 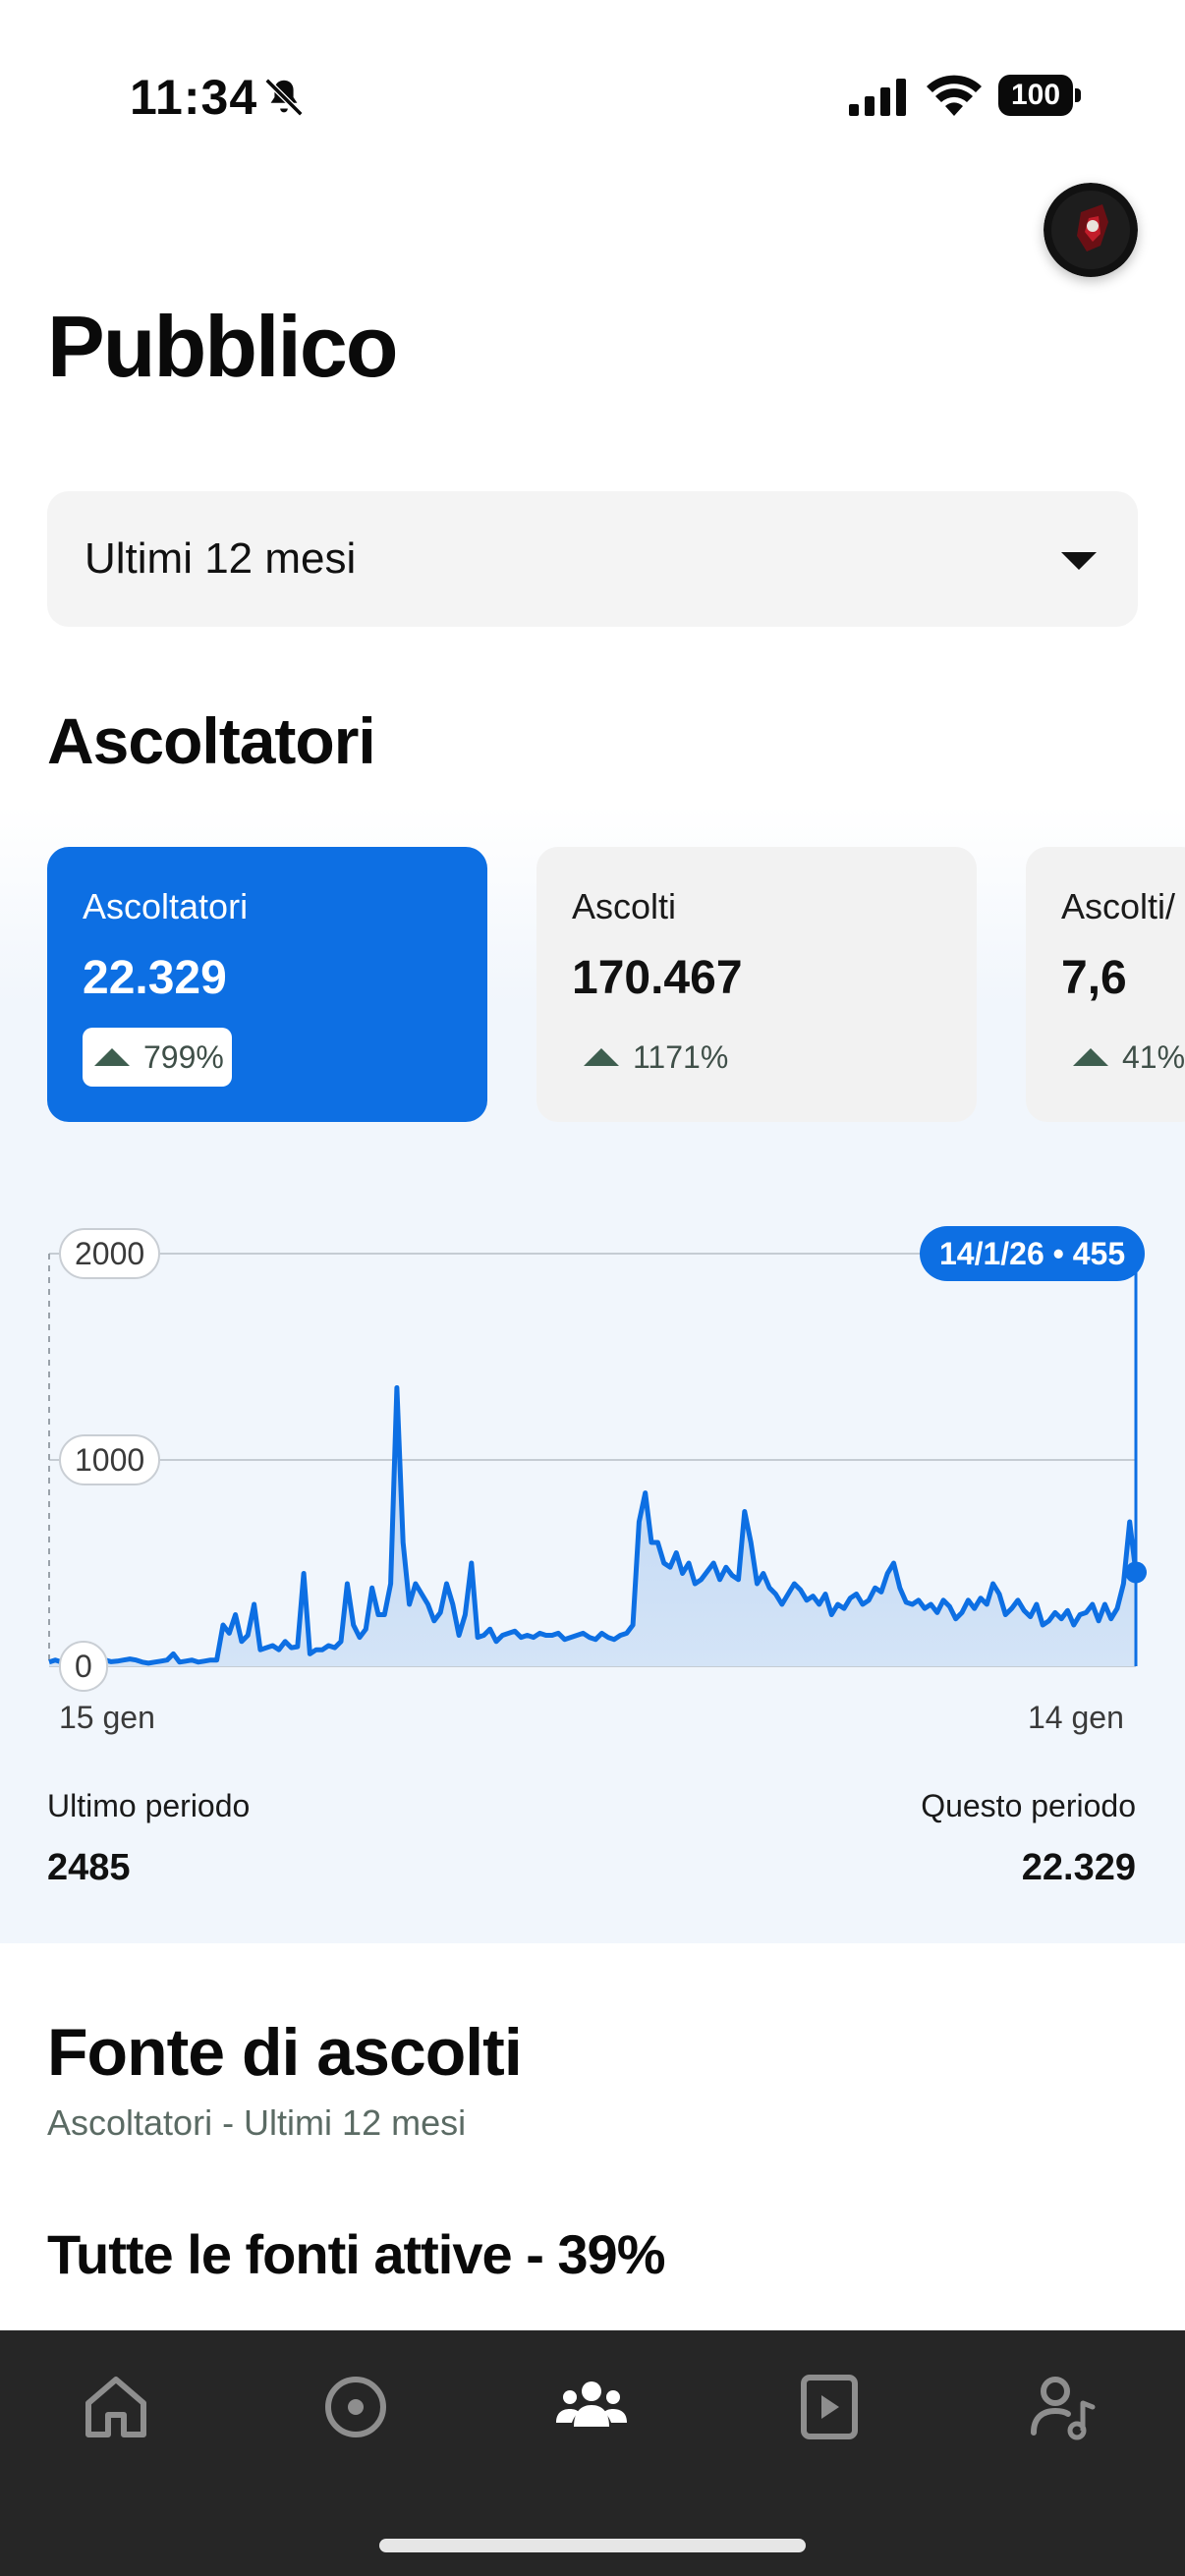 I want to click on metric-value: 7,6, so click(x=1094, y=978).